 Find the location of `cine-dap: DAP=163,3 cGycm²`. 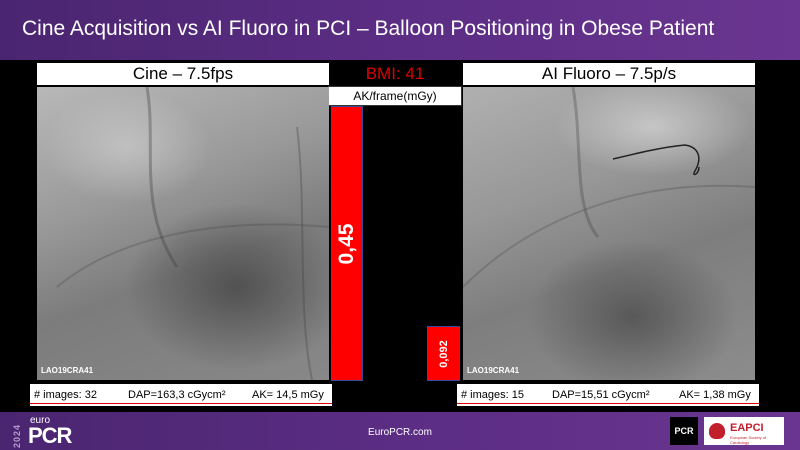

cine-dap: DAP=163,3 cGycm² is located at coordinates (177, 395).